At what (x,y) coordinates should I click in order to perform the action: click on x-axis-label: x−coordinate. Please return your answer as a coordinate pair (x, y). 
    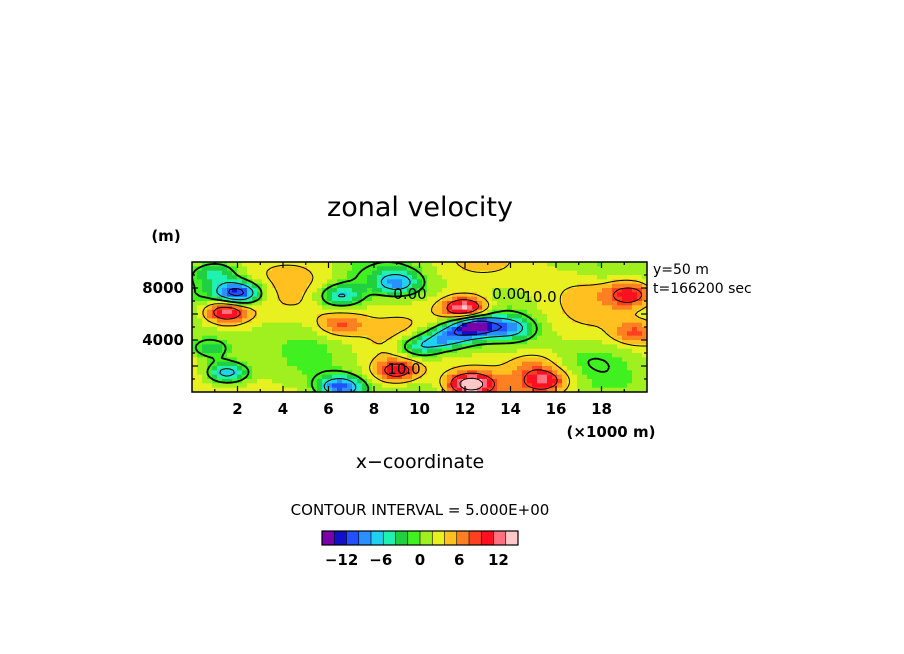
    Looking at the image, I should click on (420, 462).